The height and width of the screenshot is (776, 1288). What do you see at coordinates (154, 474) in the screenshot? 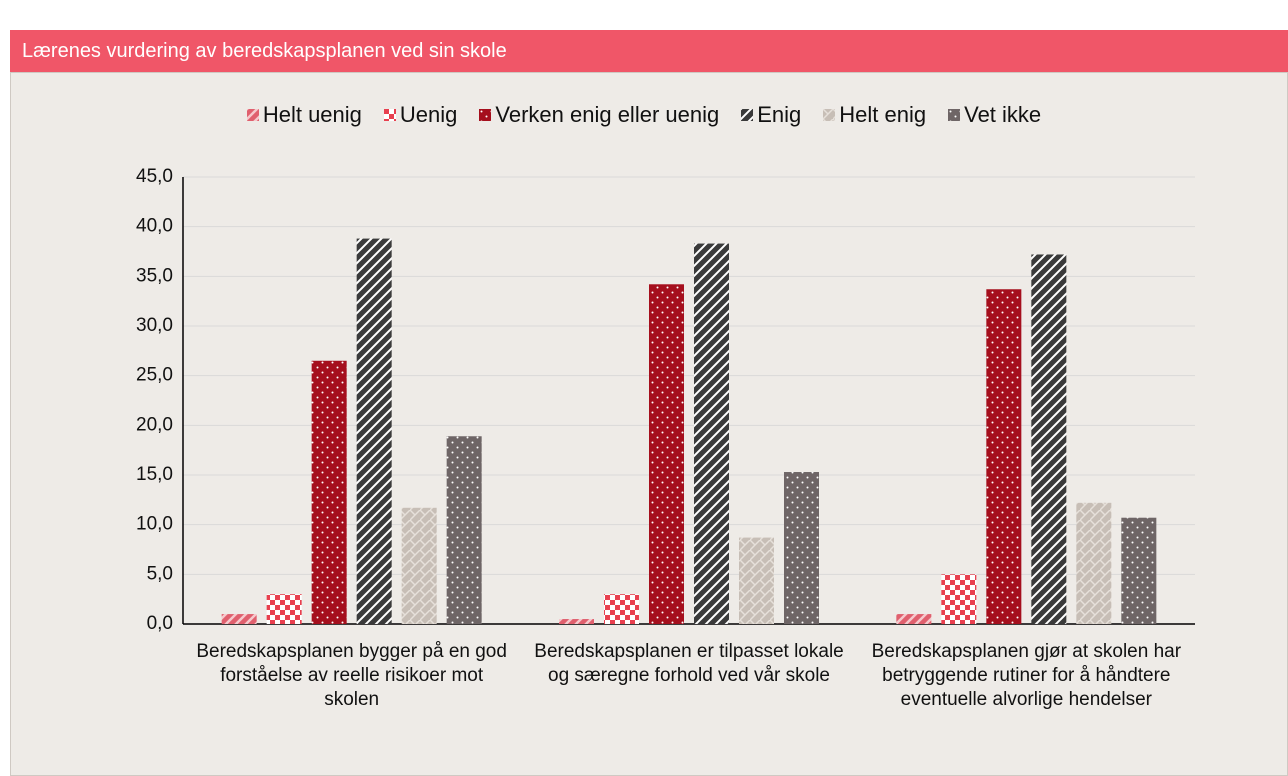
I see `y-tick-label: 15,0` at bounding box center [154, 474].